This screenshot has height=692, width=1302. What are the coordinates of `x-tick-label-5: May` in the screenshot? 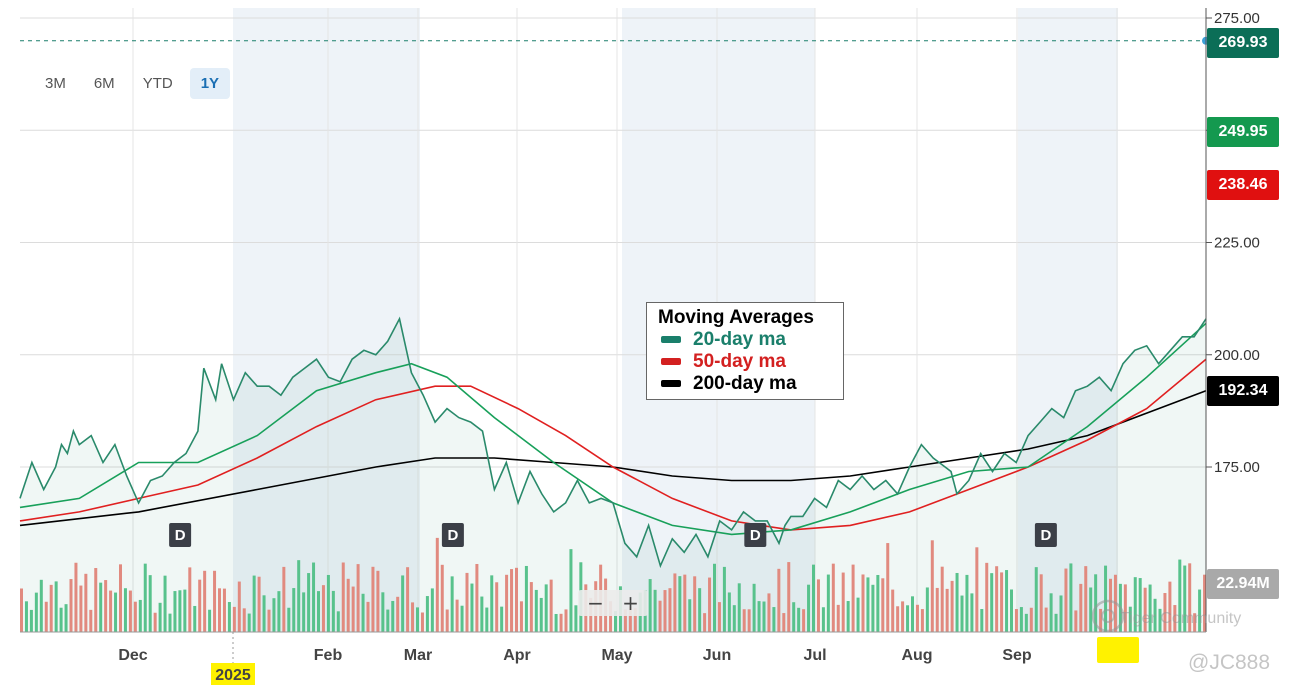 It's located at (616, 655).